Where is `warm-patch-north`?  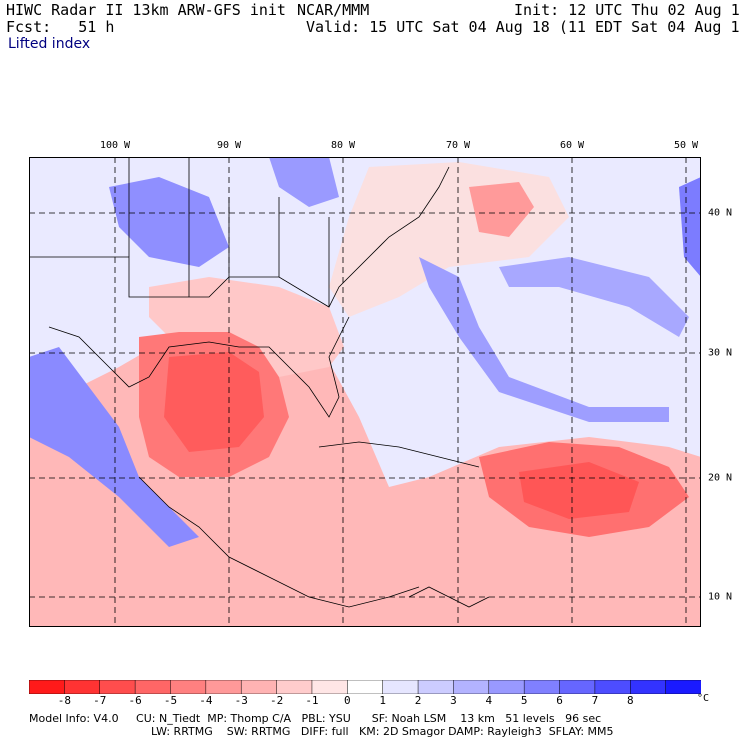
warm-patch-north is located at coordinates (501, 209).